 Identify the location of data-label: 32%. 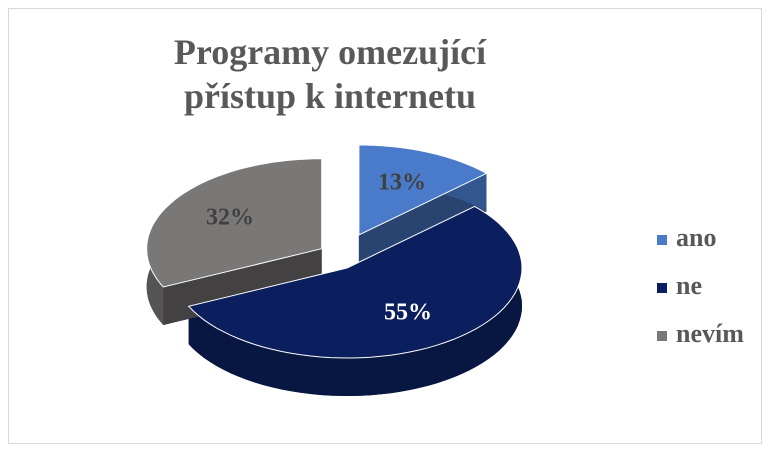
(230, 217).